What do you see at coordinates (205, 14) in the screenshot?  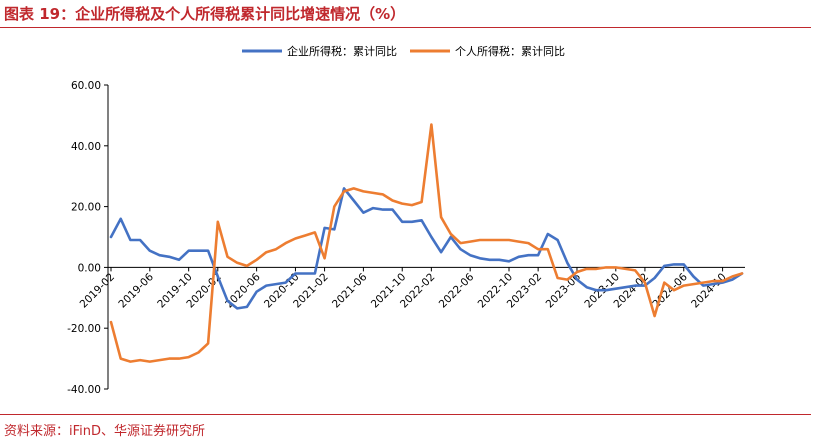 I see `chart-title: 图表 19：企业所得税及个人所得税累计同比增速情况（%）` at bounding box center [205, 14].